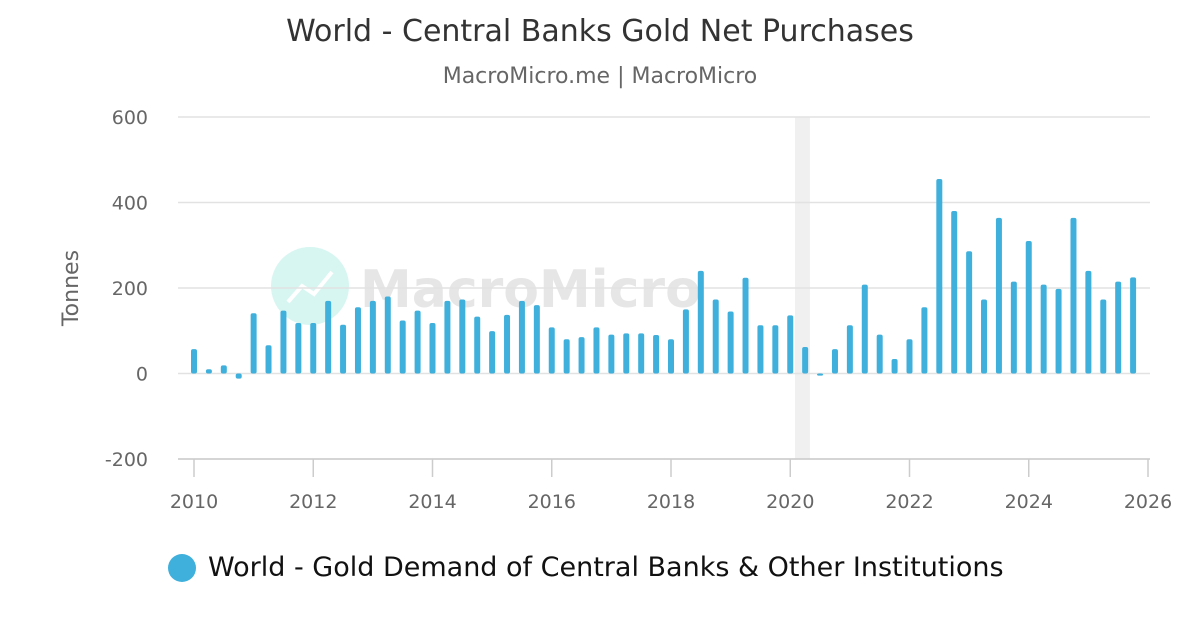 The width and height of the screenshot is (1200, 630). Describe the element at coordinates (126, 460) in the screenshot. I see `y-tick-label: -200` at that location.